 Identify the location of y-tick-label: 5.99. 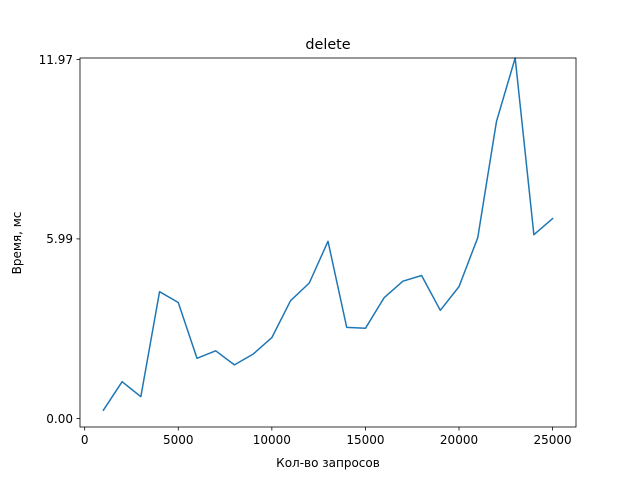
(59, 239).